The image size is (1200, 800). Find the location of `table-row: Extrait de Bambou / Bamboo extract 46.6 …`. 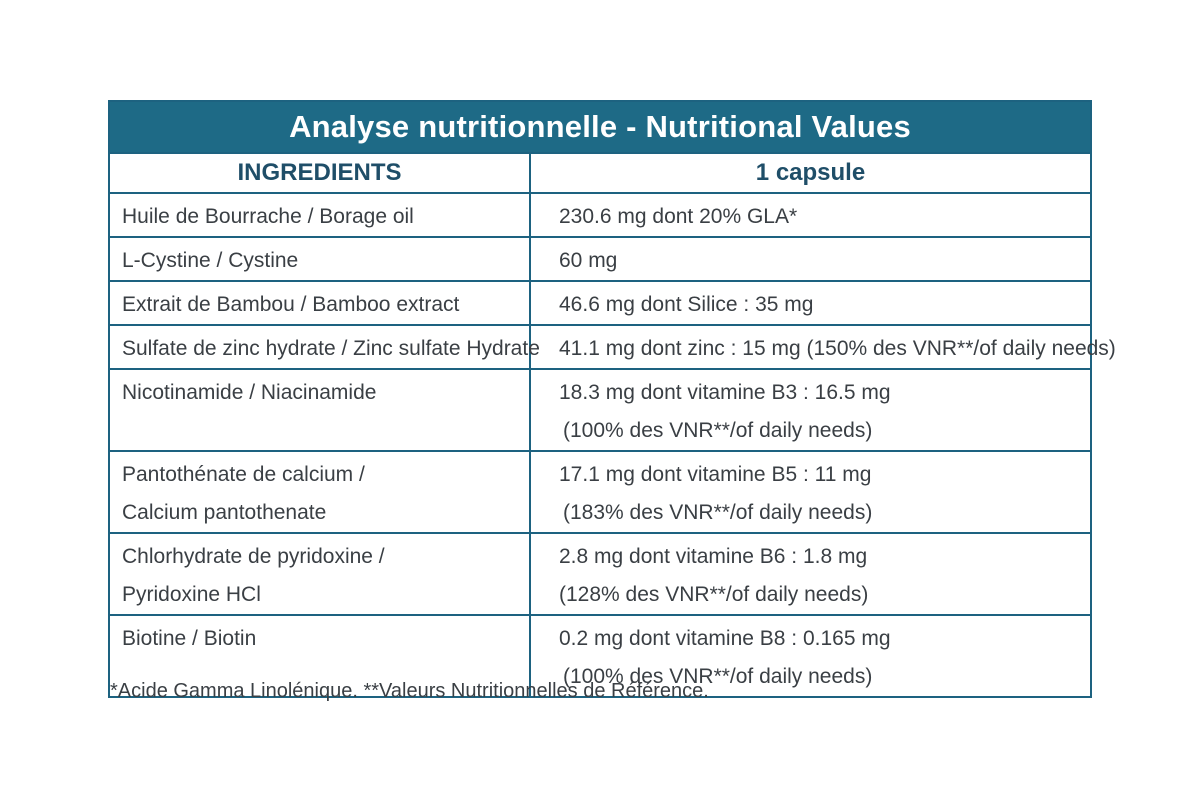

table-row: Extrait de Bambou / Bamboo extract 46.6 … is located at coordinates (600, 303).